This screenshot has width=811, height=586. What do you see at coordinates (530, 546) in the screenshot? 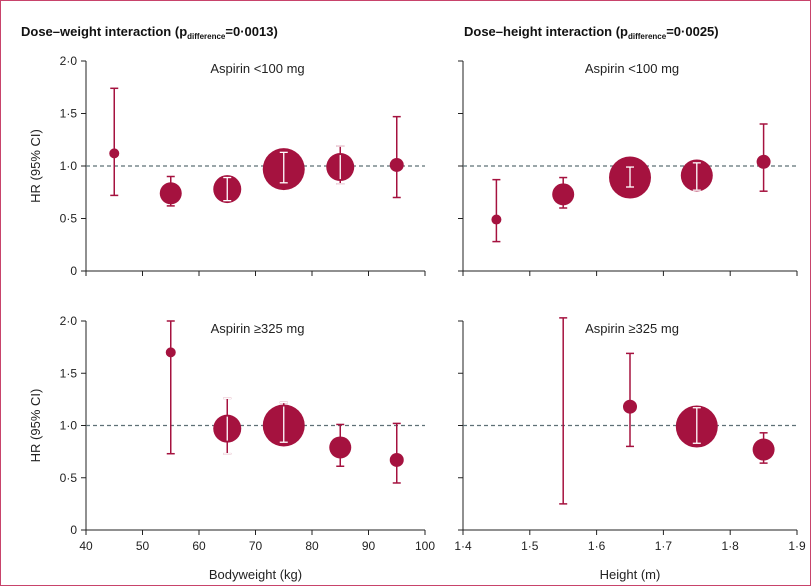
I see `x-tick-label: 1·5` at bounding box center [530, 546].